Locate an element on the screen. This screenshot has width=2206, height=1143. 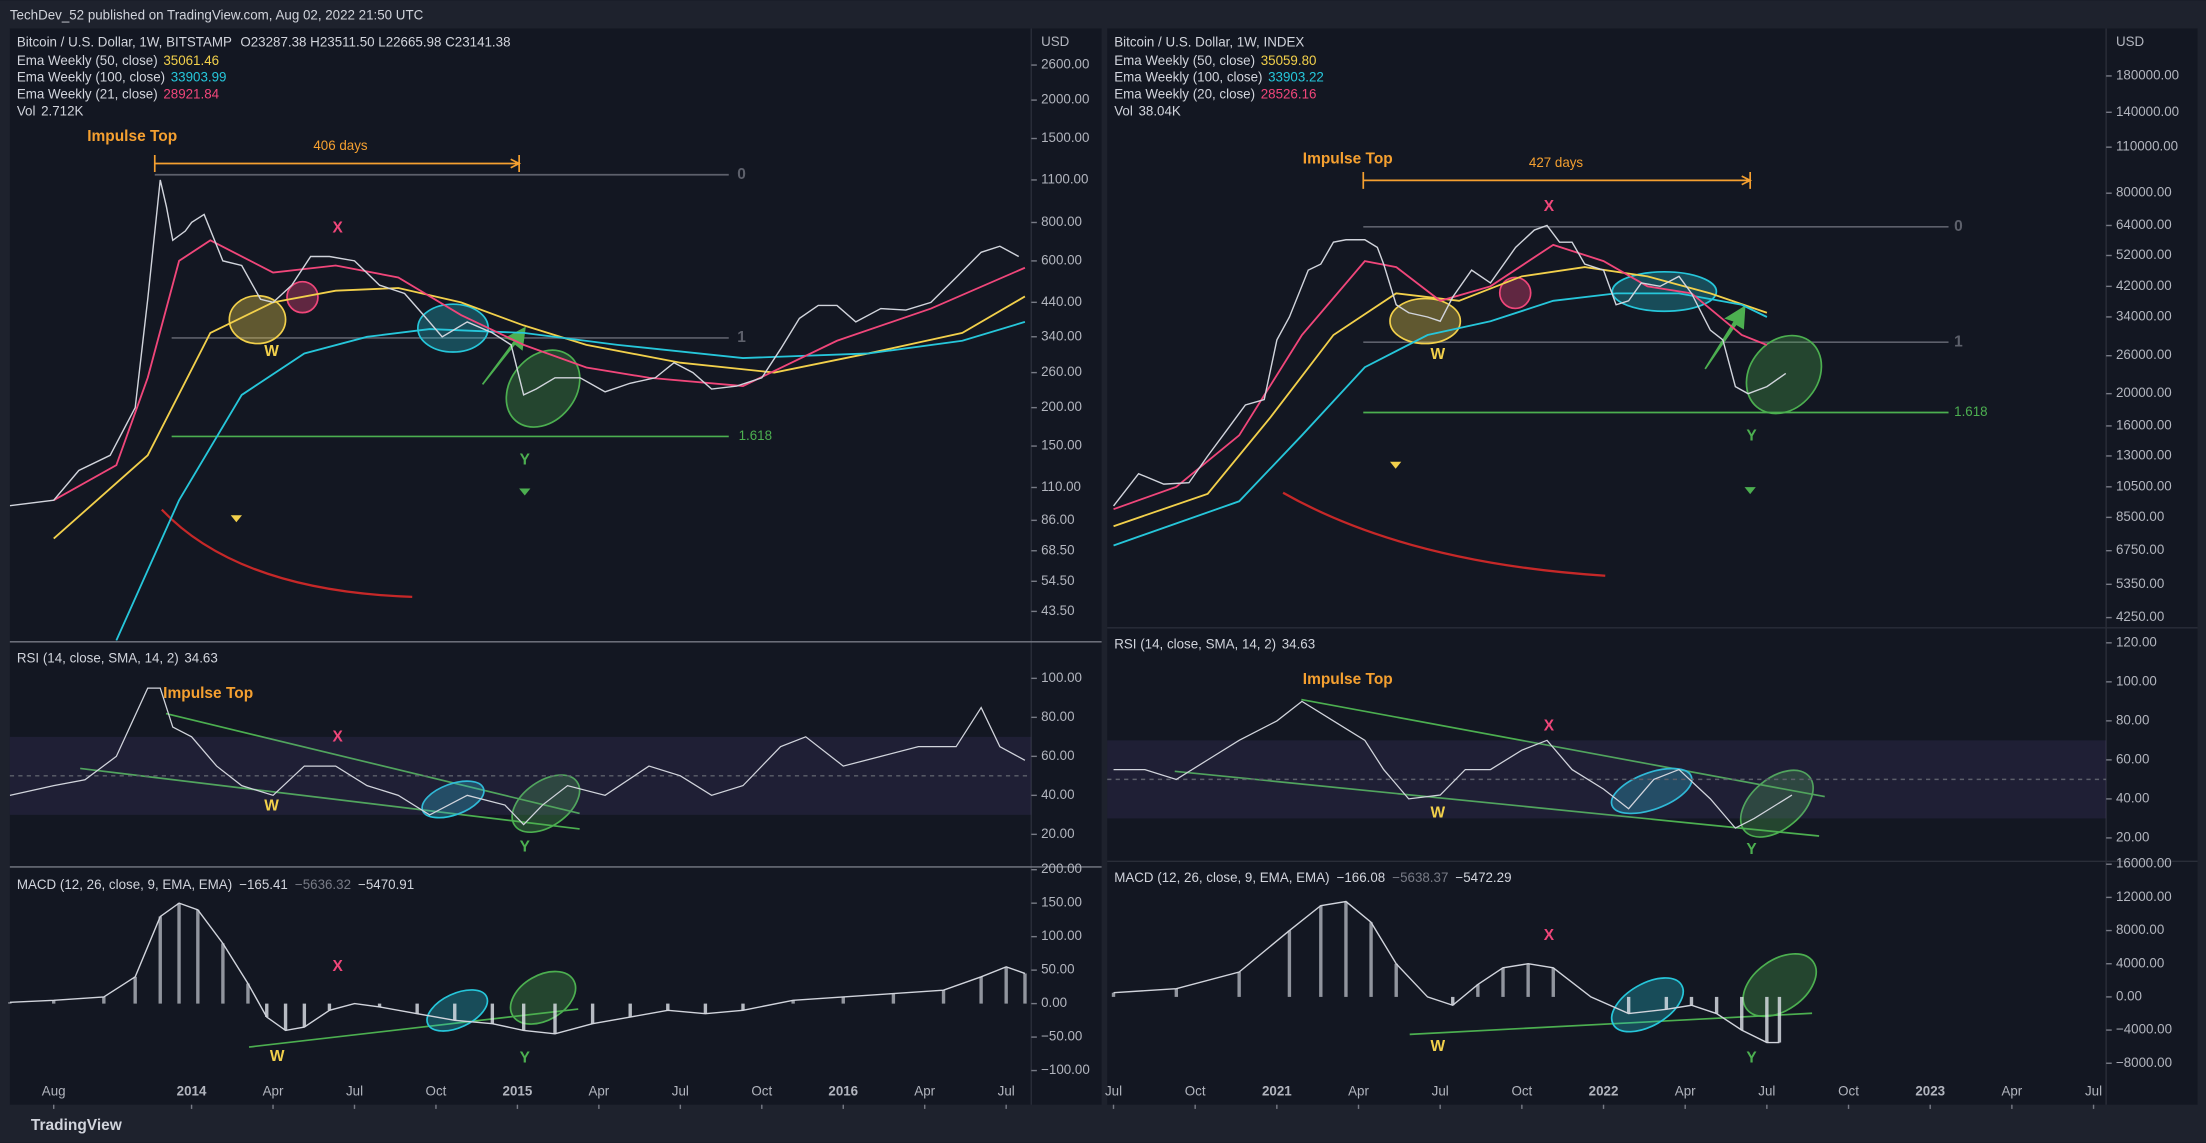
x-tick-label: 2016 is located at coordinates (843, 1091).